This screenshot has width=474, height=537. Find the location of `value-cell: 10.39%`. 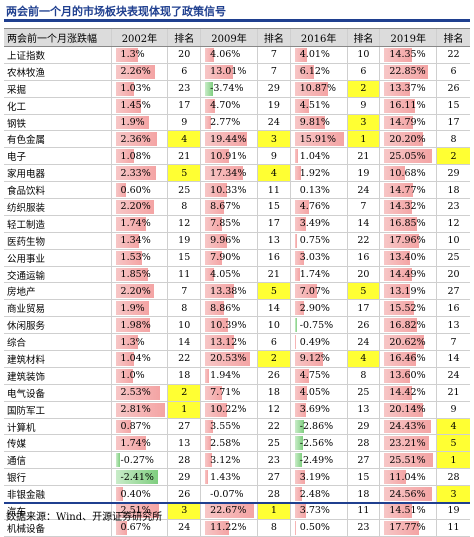

value-cell: 10.39% is located at coordinates (229, 325).